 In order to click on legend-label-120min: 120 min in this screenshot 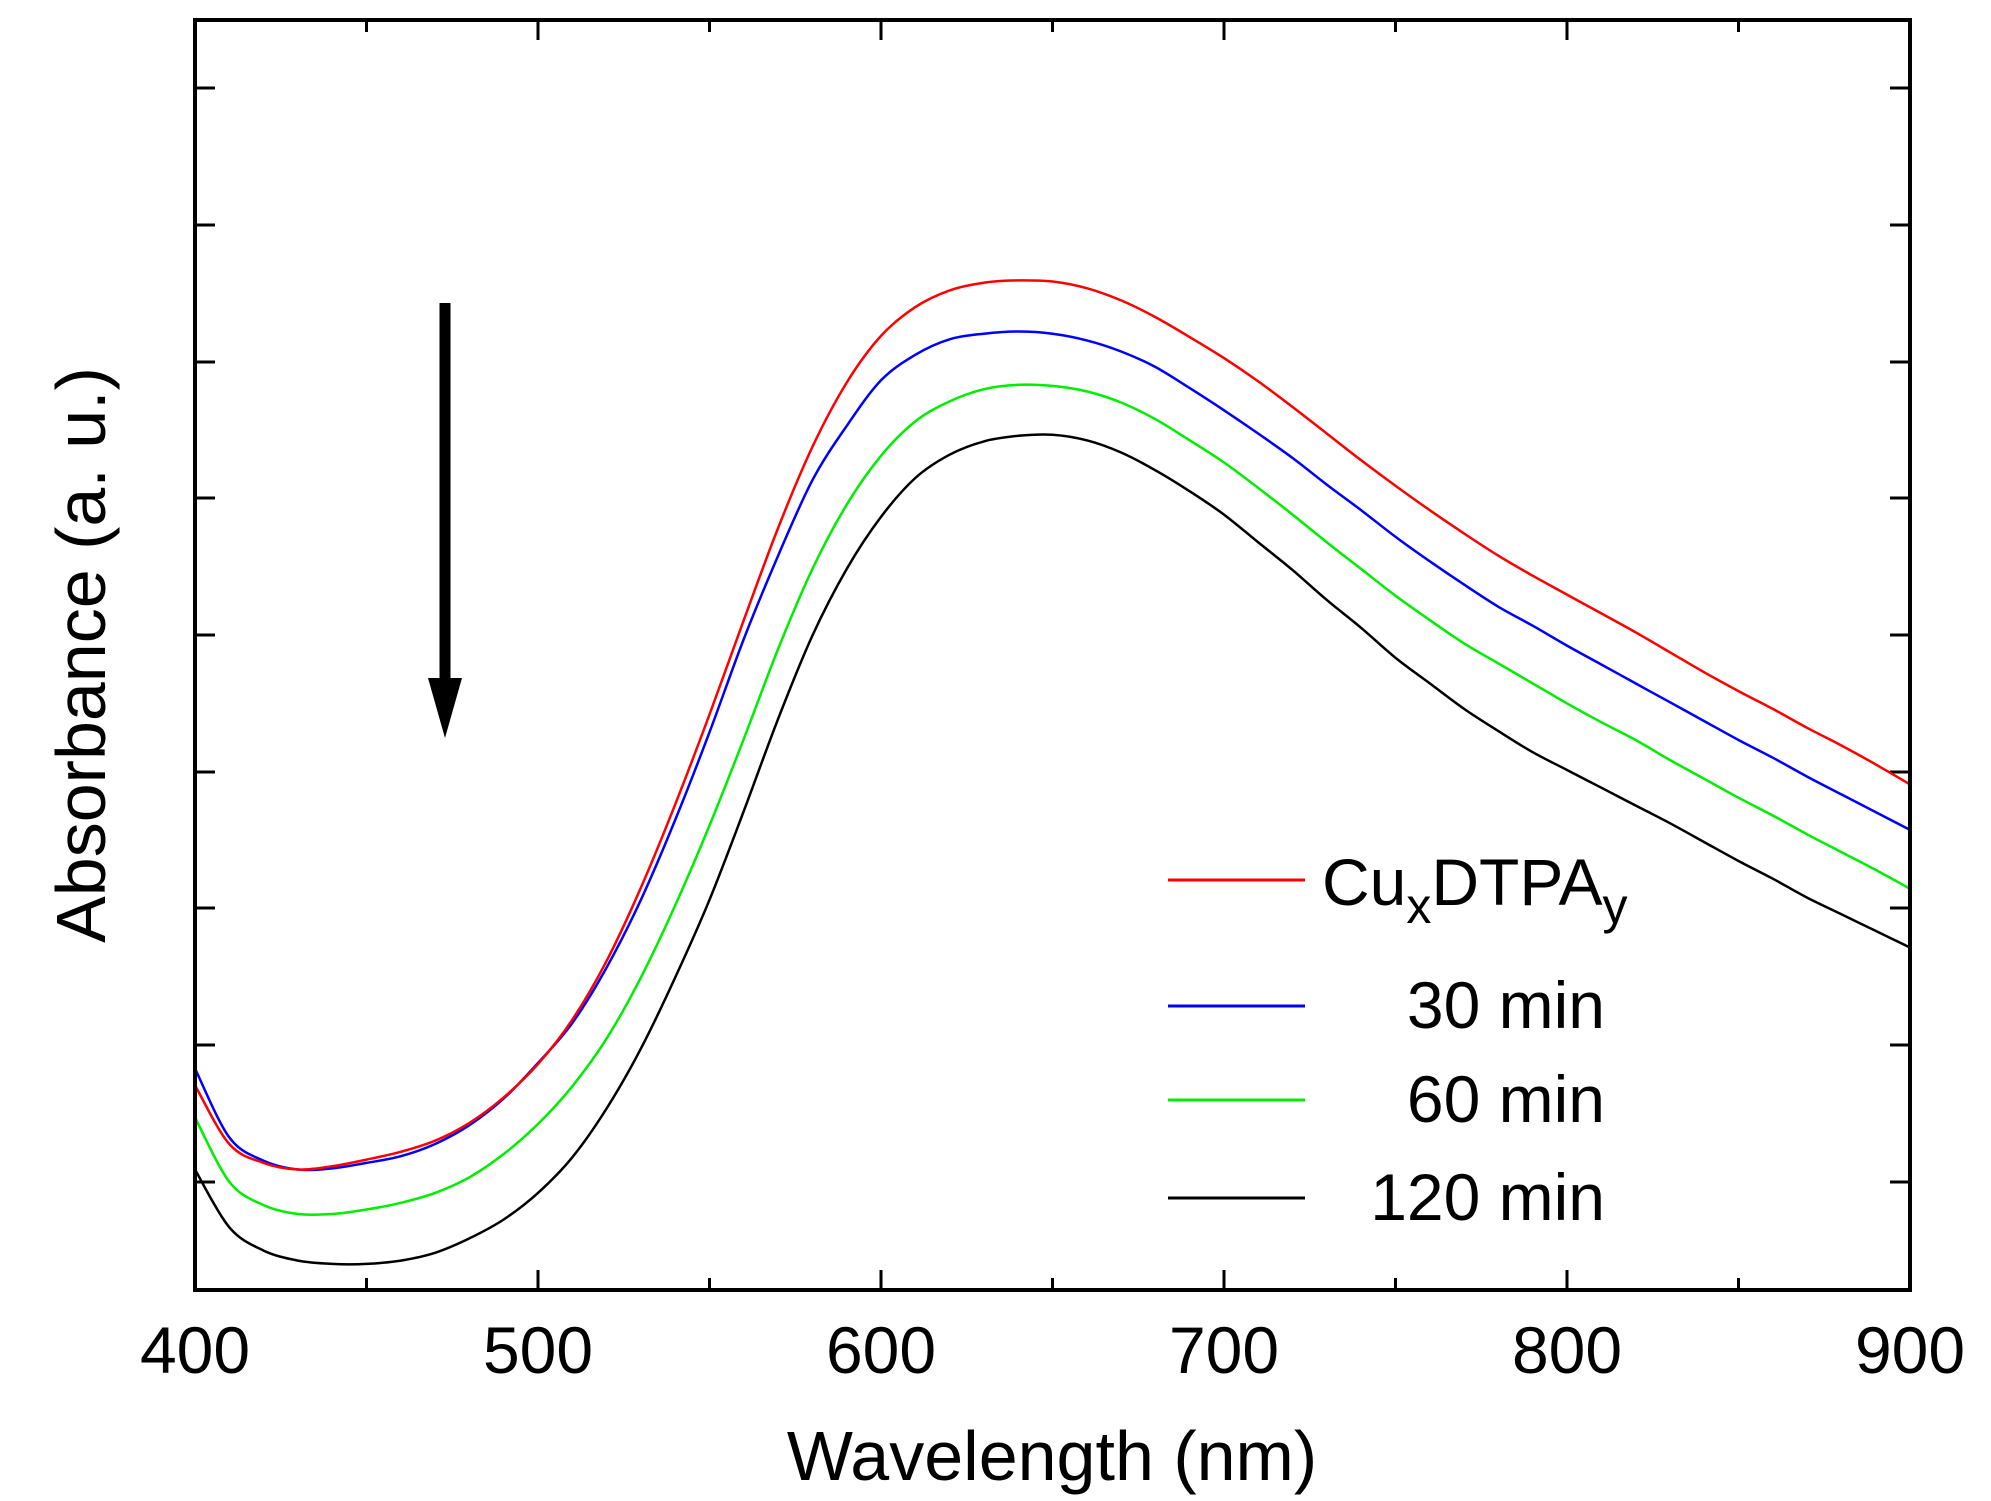, I will do `click(1487, 1197)`.